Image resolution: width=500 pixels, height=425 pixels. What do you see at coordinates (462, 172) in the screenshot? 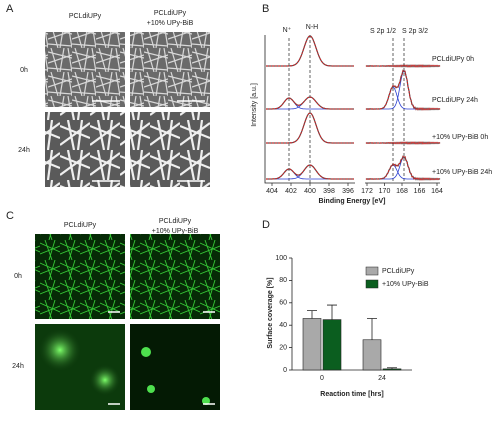
I see `spectrum-label: +10% UPy-BiB 24h` at bounding box center [462, 172].